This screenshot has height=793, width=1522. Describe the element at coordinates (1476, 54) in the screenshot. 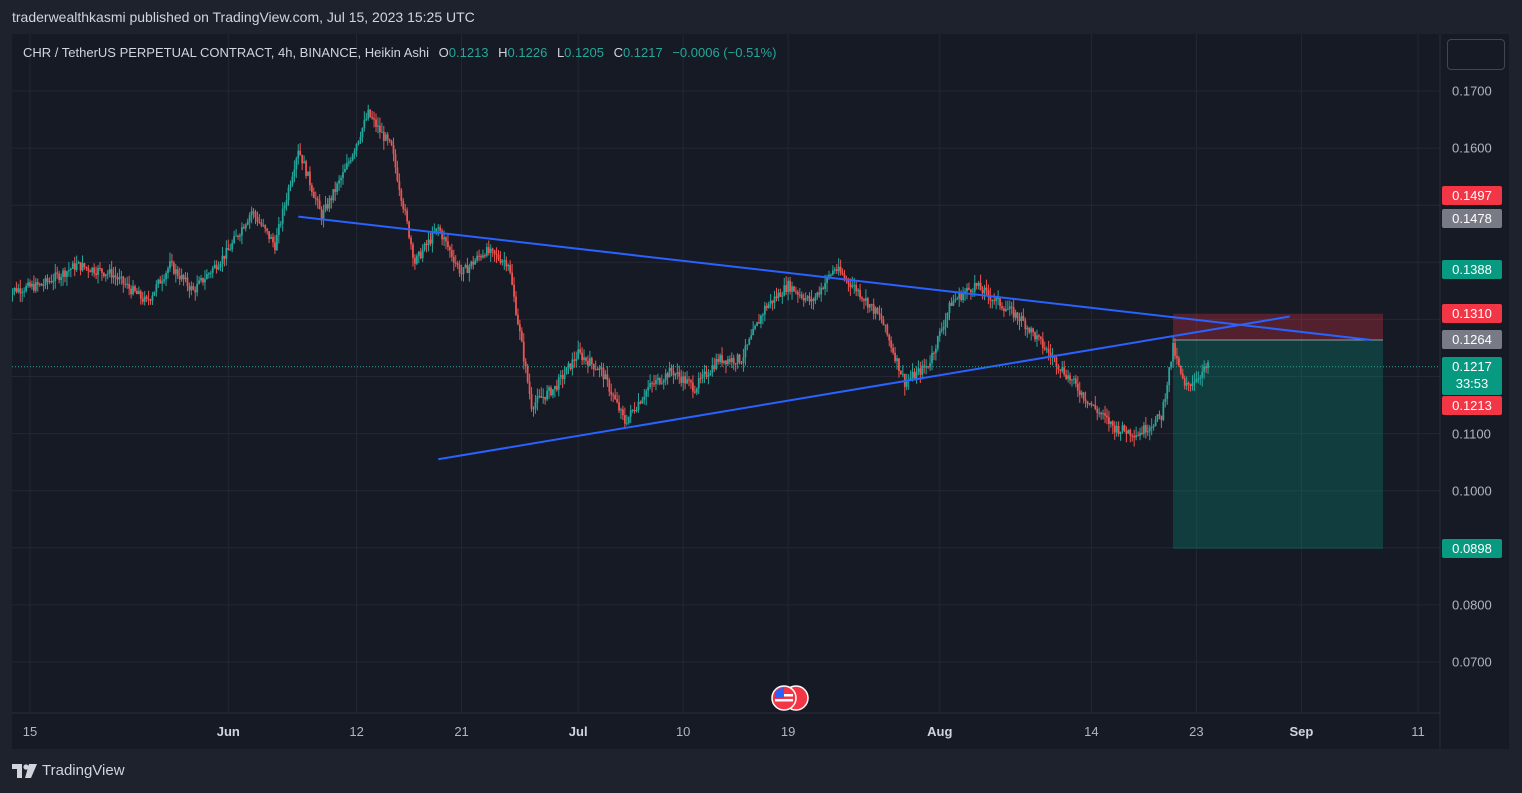

I see `scale-settings-button` at that location.